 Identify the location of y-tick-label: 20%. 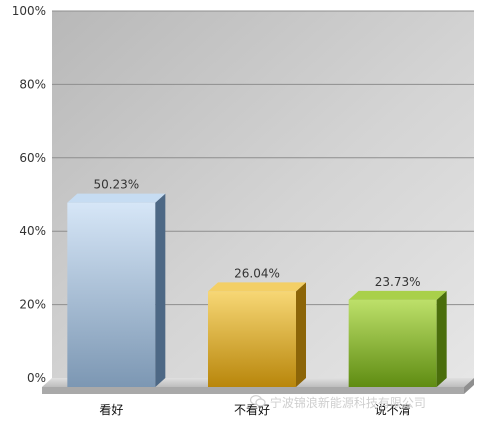
(32, 305).